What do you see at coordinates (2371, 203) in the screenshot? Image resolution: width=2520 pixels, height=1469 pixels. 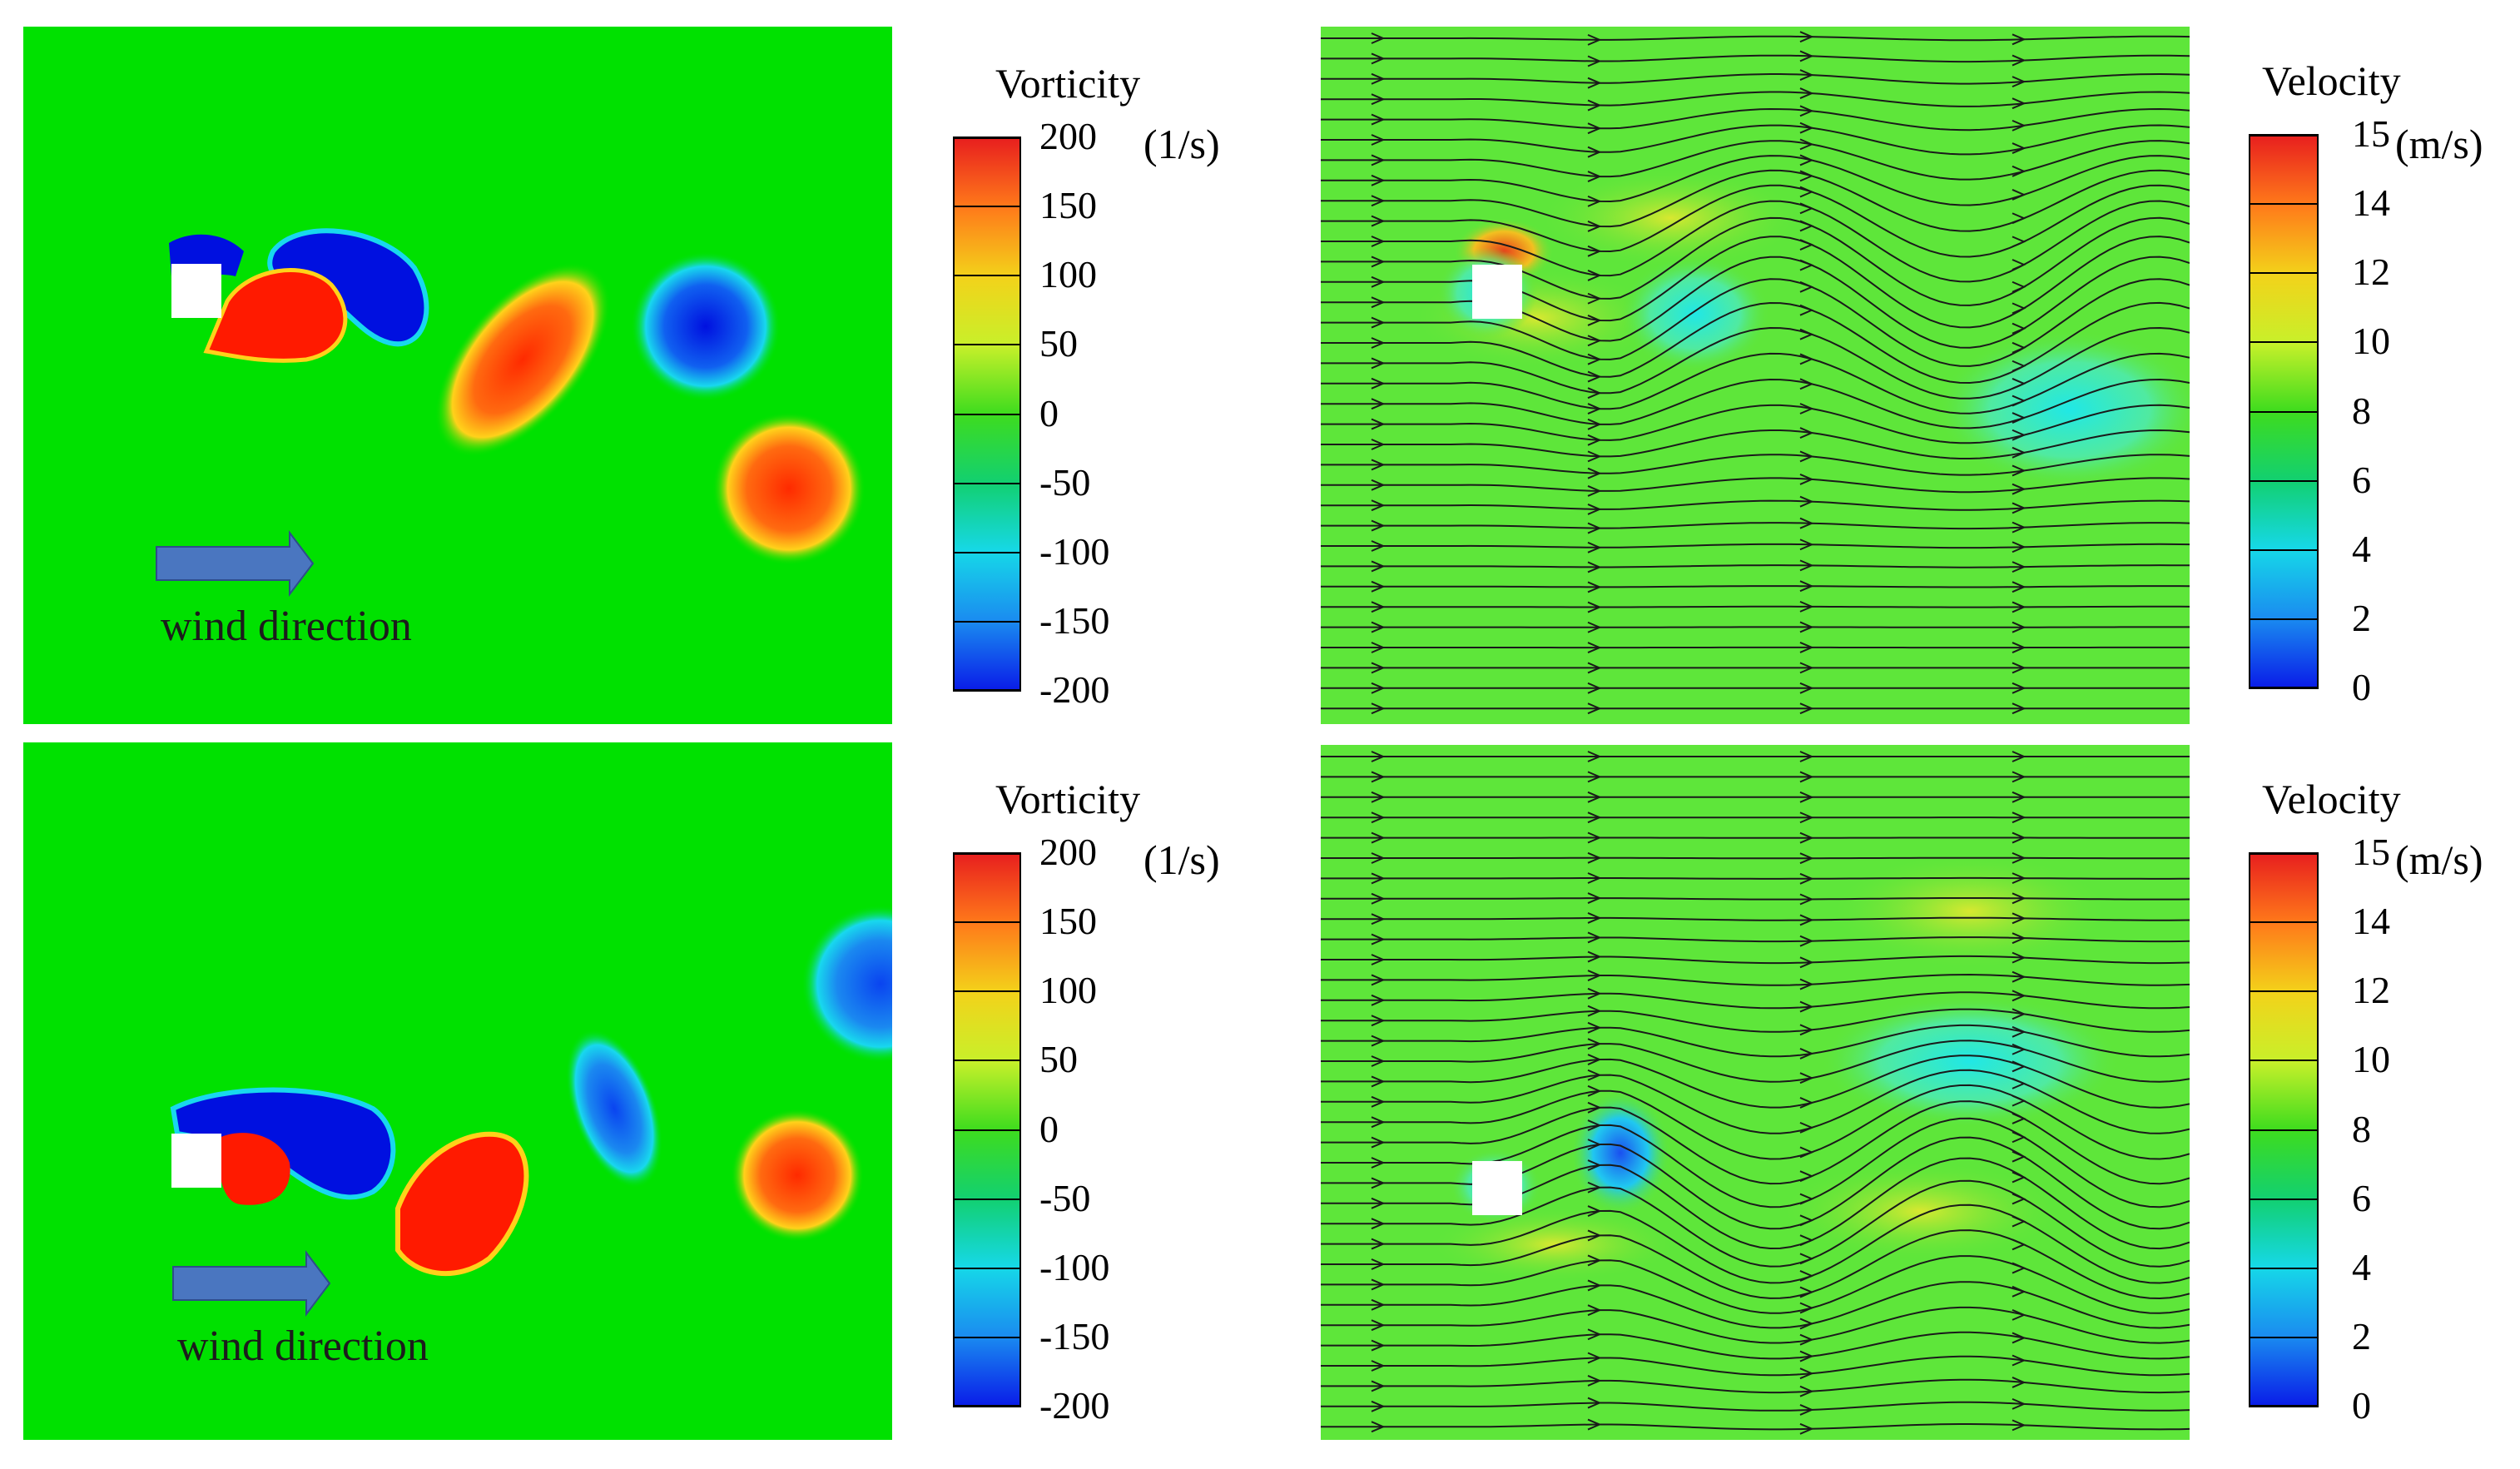 I see `colorbar-tick-label: 14` at bounding box center [2371, 203].